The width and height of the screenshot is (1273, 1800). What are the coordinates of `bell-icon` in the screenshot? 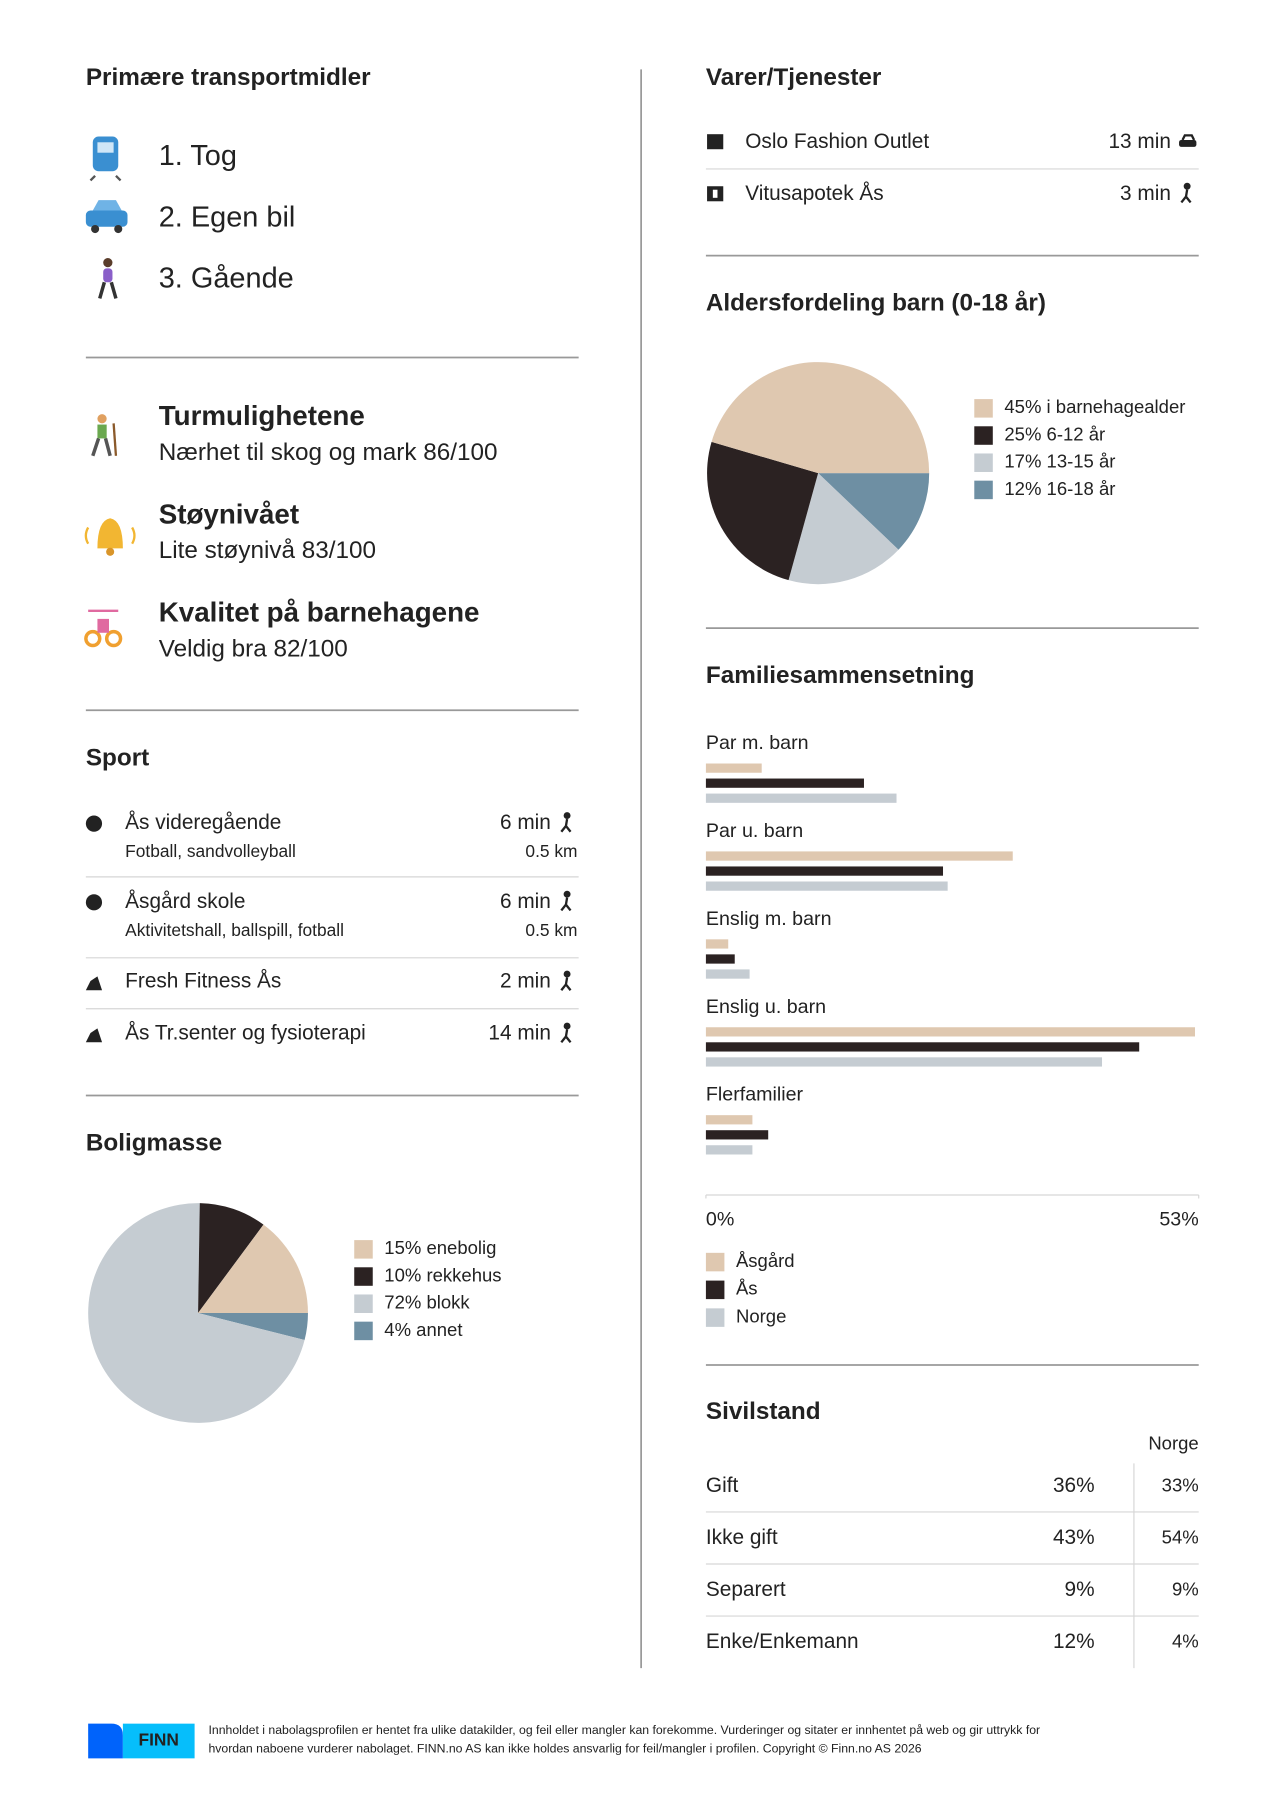 It's located at (110, 537).